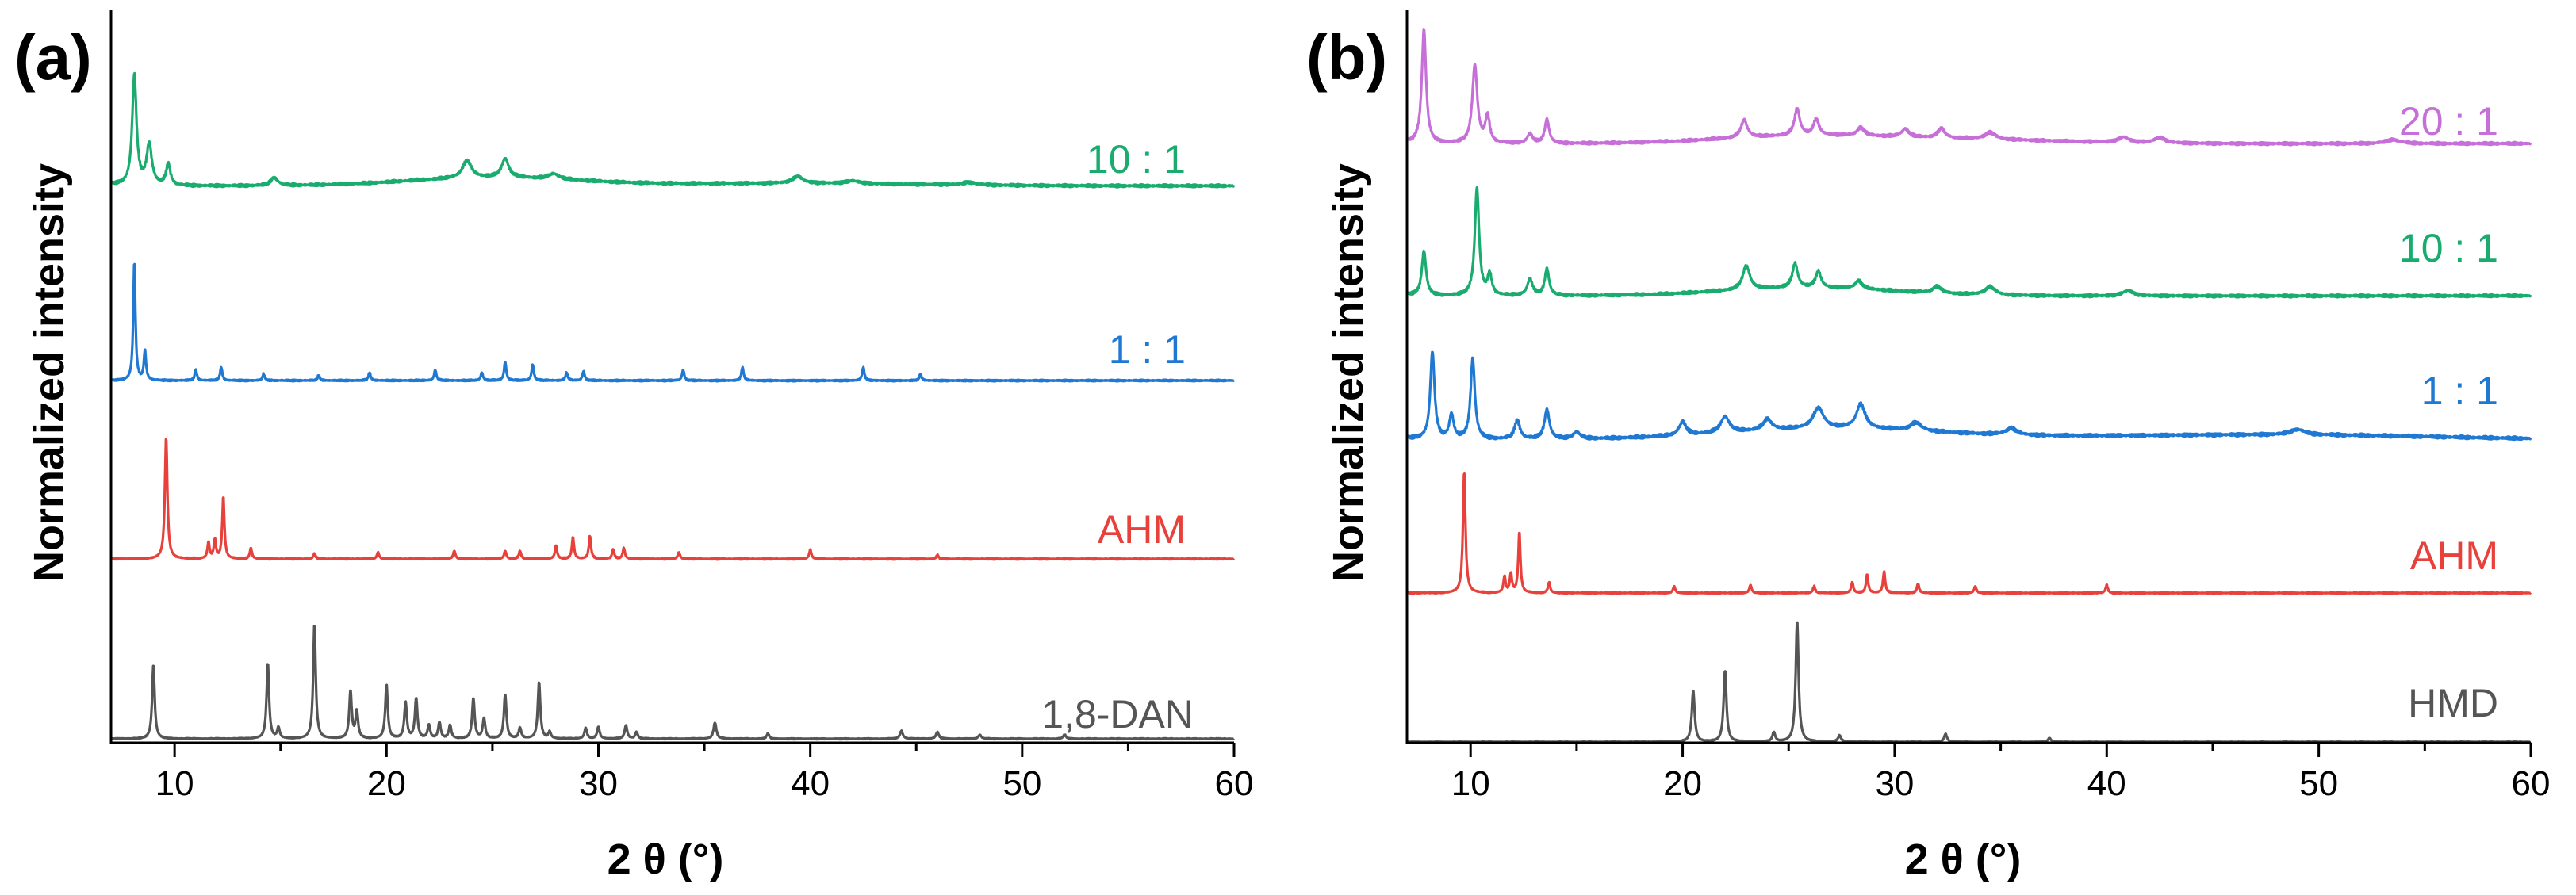 This screenshot has width=2576, height=895. What do you see at coordinates (1348, 373) in the screenshot?
I see `panel-b-ylabel: Normalized intensity` at bounding box center [1348, 373].